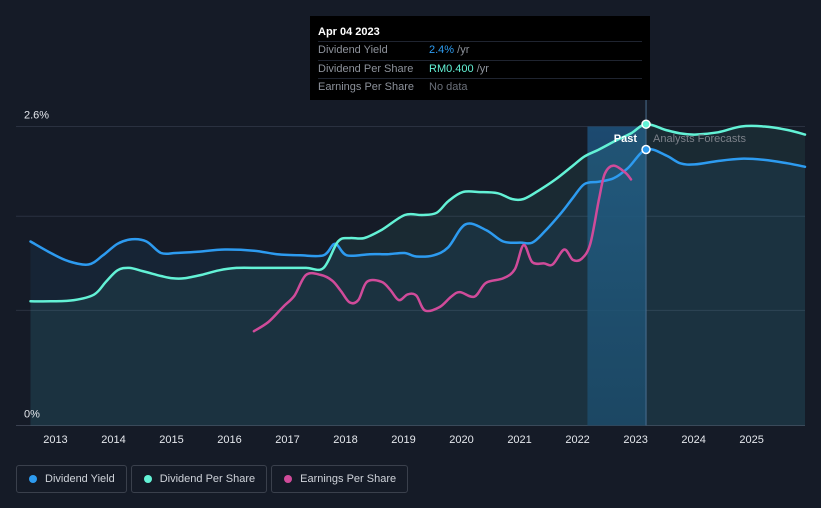 Image resolution: width=821 pixels, height=508 pixels. What do you see at coordinates (171, 440) in the screenshot?
I see `x-tick-label: 2015` at bounding box center [171, 440].